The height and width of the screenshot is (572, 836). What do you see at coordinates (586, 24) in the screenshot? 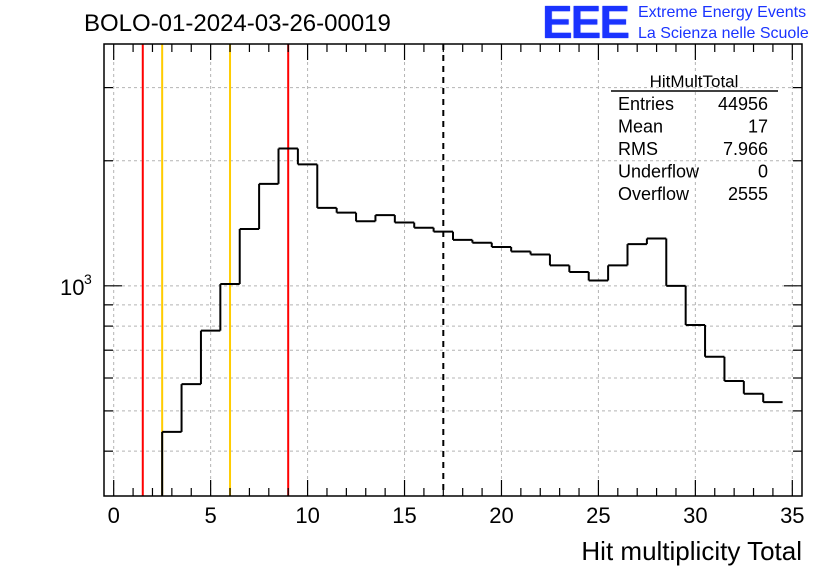
I see `logo-mark: EEE` at bounding box center [586, 24].